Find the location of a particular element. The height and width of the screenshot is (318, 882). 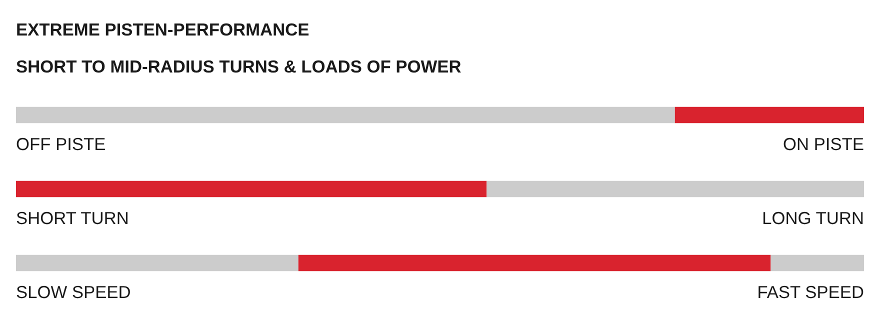

y-tick-label: OFF PISTE is located at coordinates (60, 144).